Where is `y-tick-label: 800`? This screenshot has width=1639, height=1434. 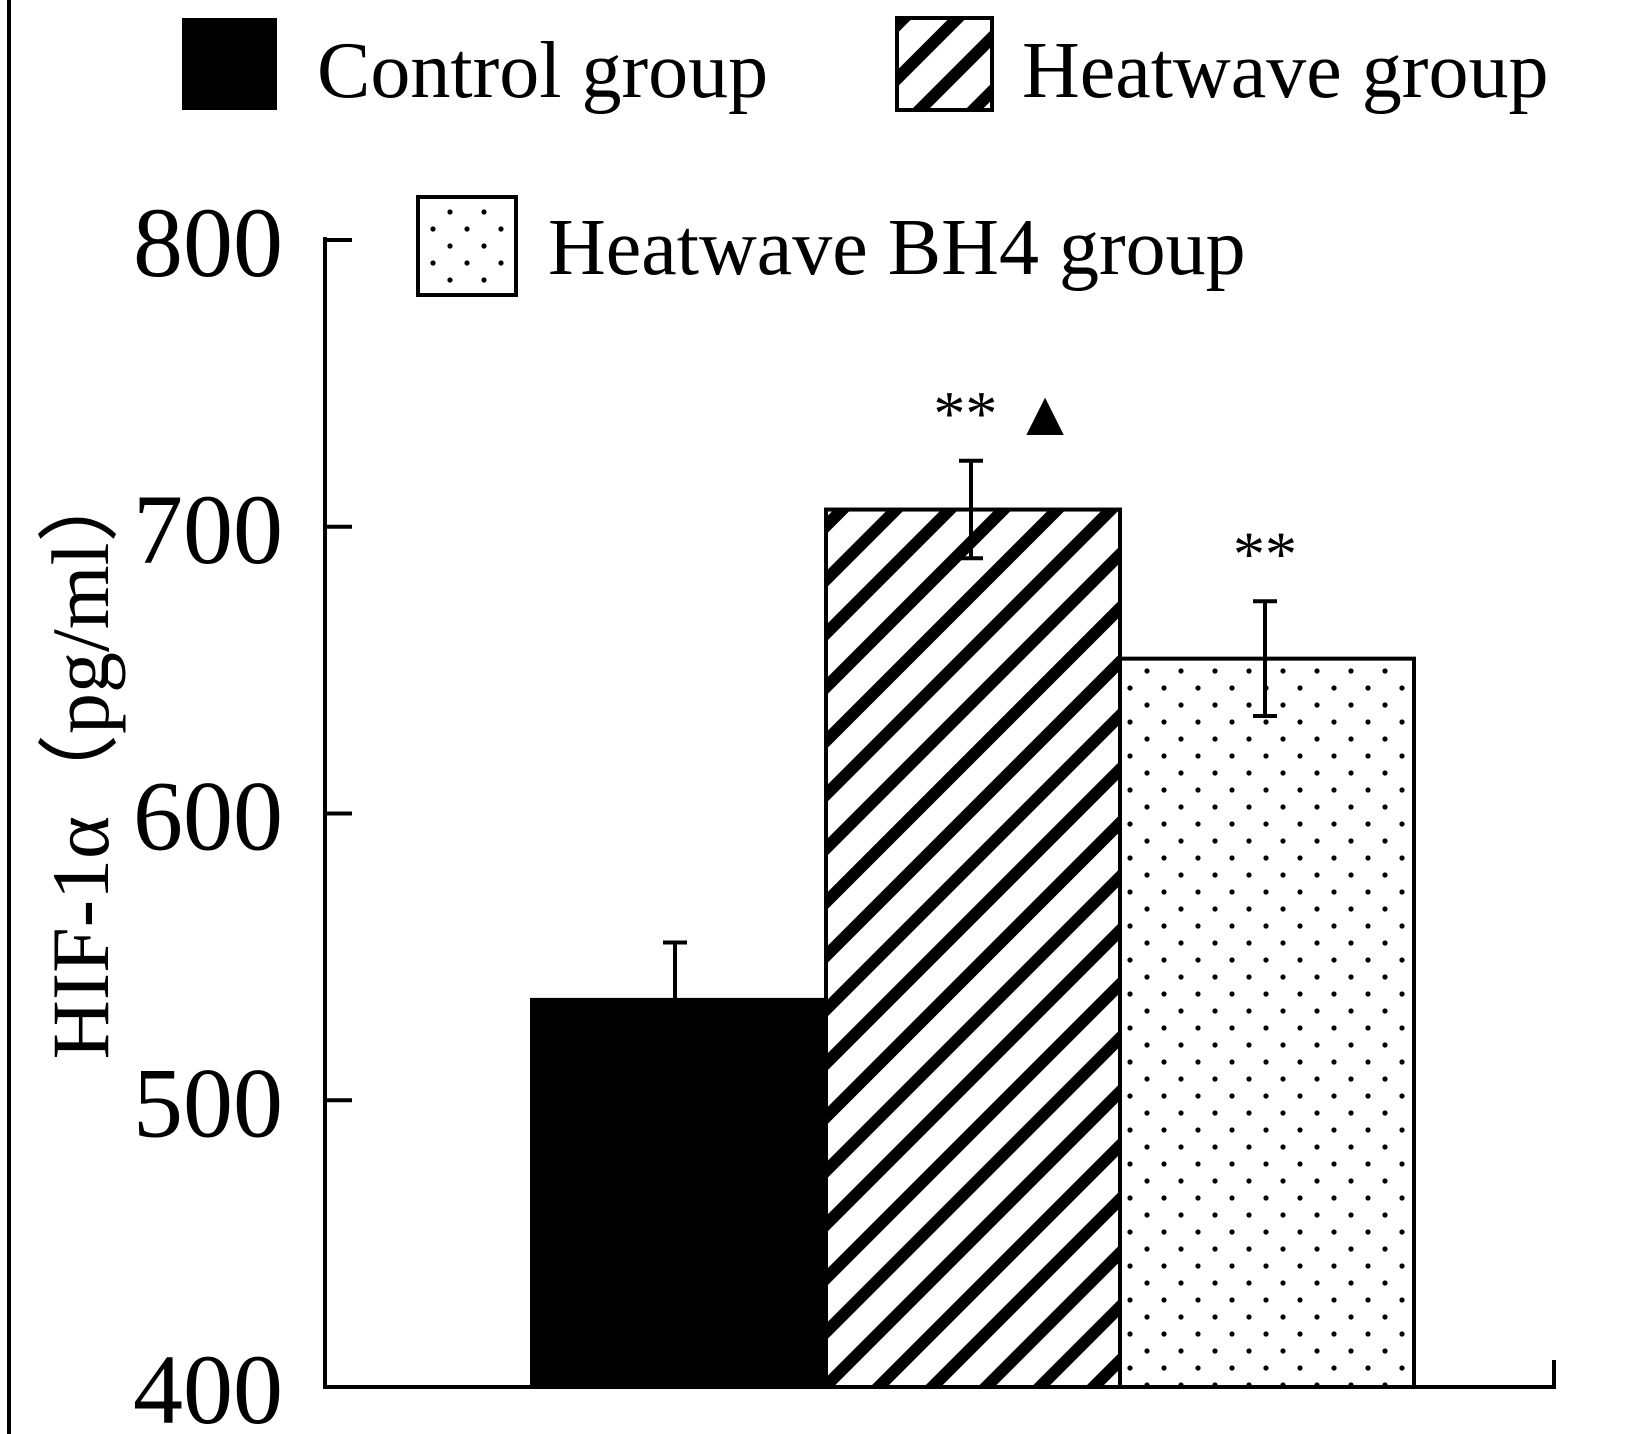 y-tick-label: 800 is located at coordinates (208, 242).